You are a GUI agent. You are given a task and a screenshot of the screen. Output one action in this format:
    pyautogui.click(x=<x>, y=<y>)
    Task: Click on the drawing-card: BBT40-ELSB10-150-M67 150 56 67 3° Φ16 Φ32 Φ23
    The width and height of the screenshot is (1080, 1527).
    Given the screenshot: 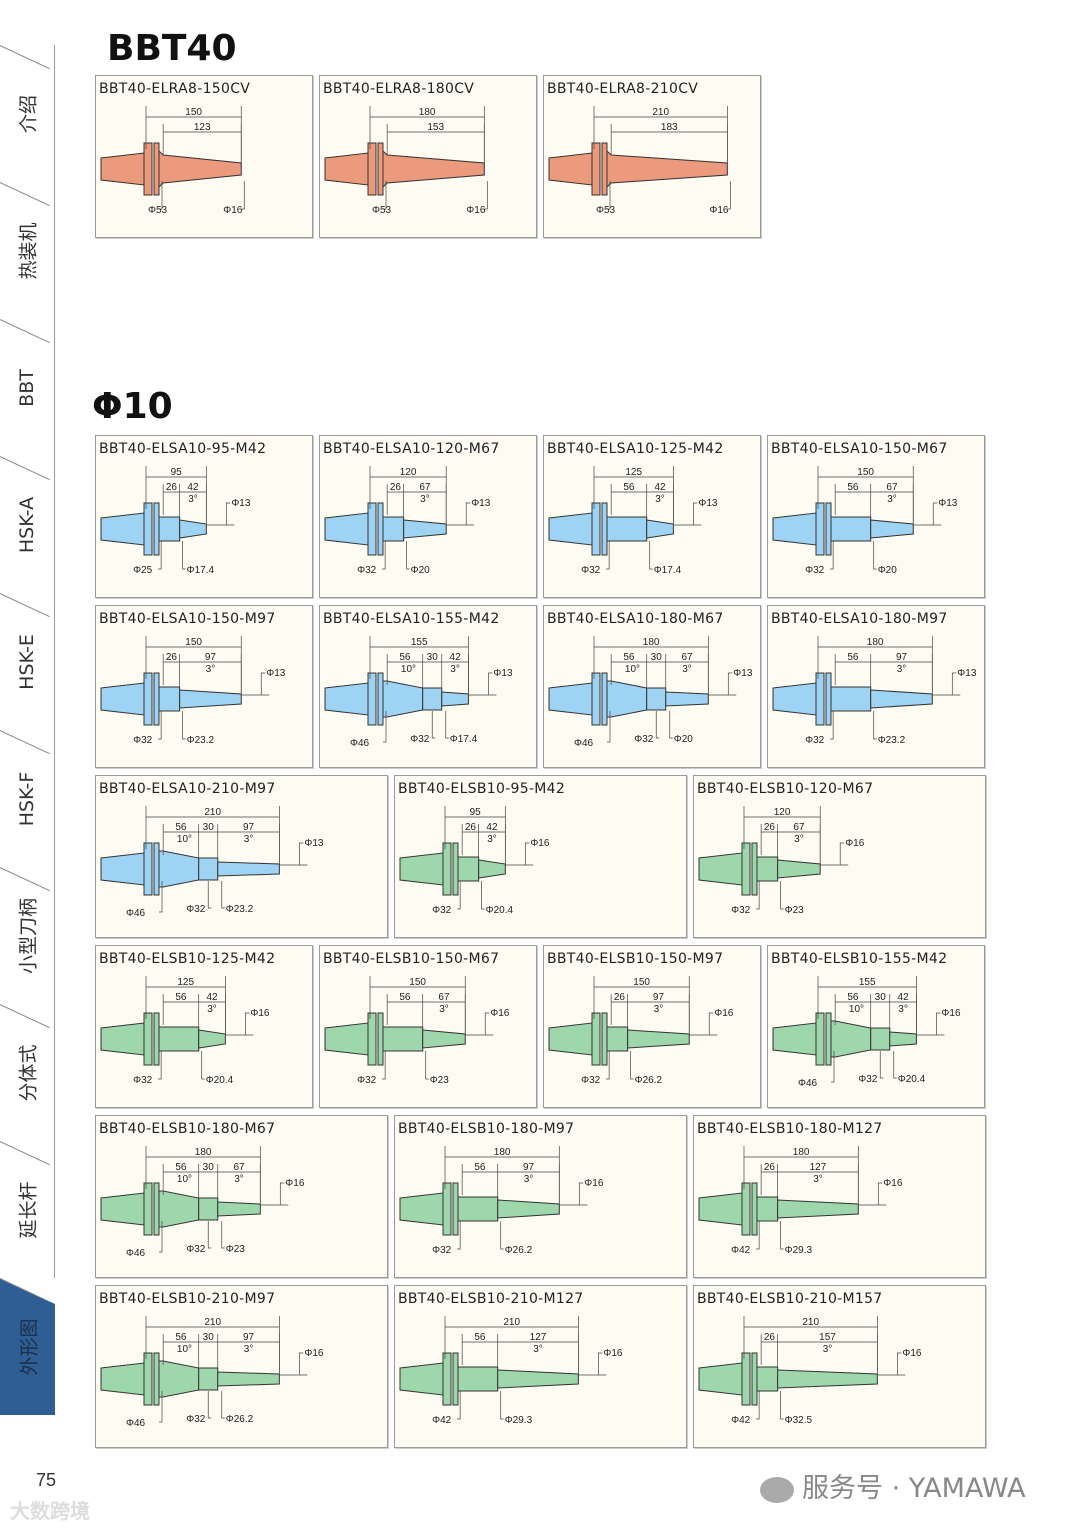 What is the action you would take?
    pyautogui.click(x=428, y=1026)
    